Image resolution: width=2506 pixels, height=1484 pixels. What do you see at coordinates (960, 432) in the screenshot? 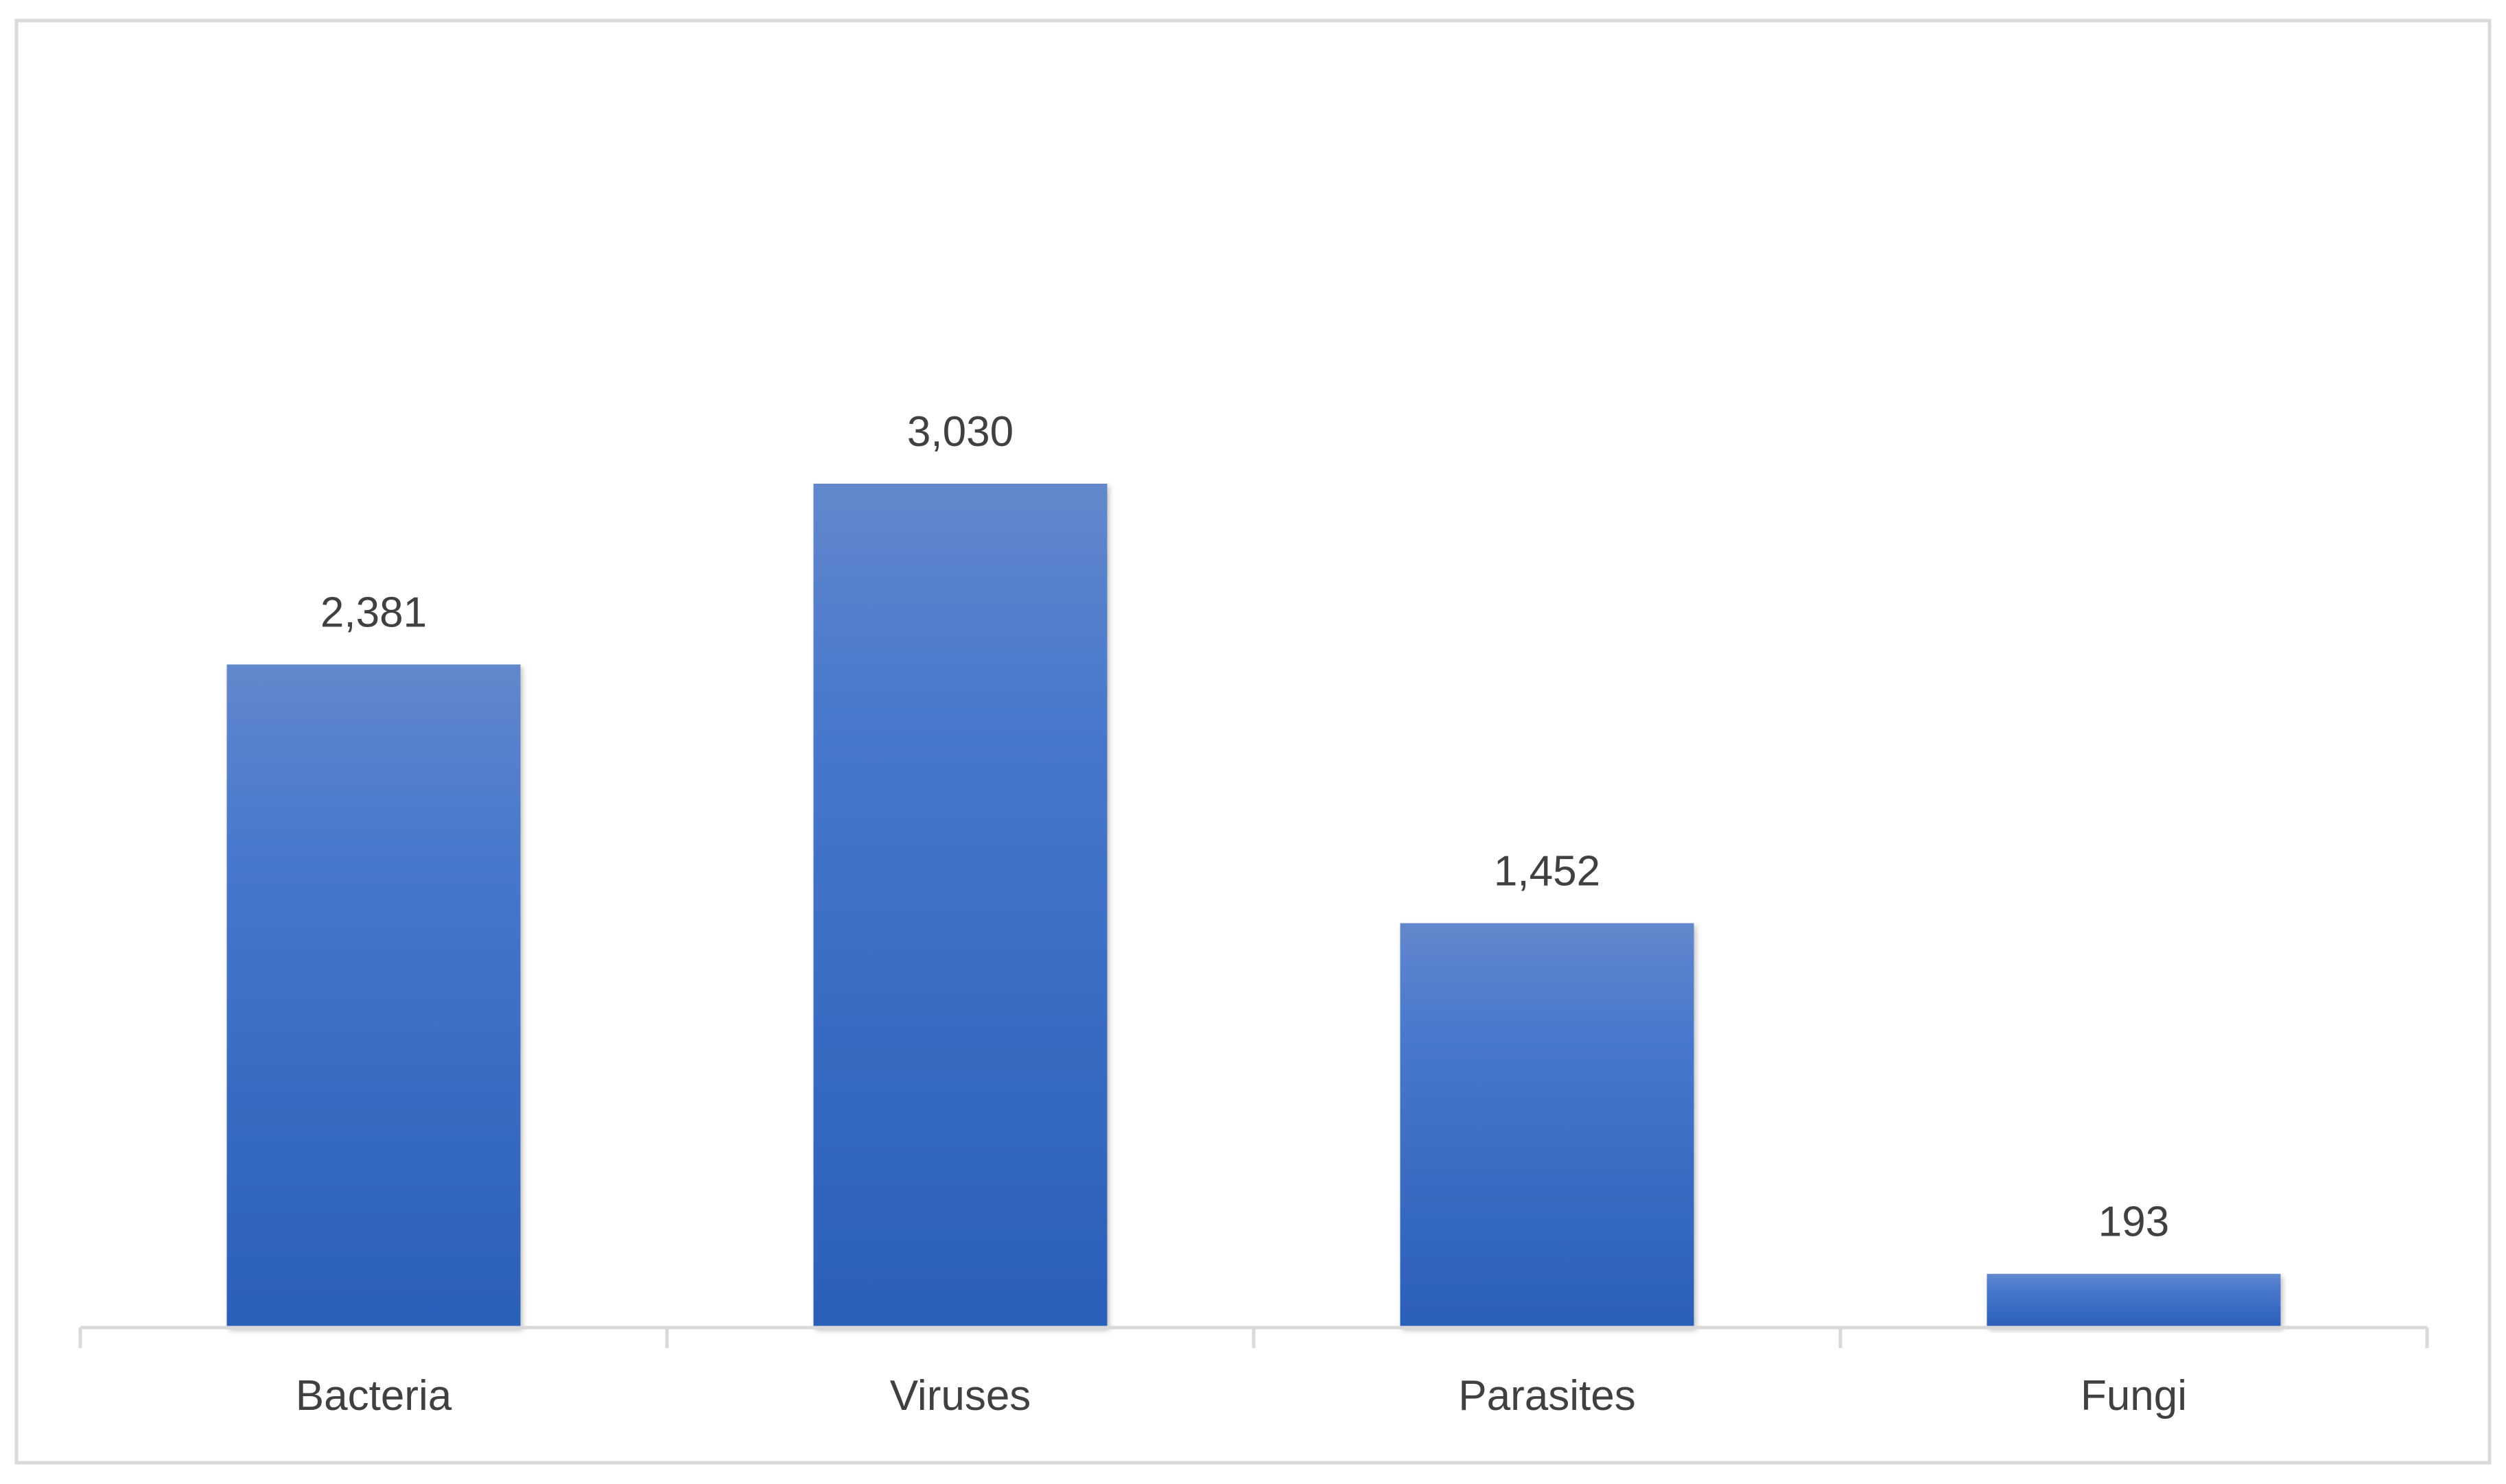
I see `value-label-viruses: 3,030` at bounding box center [960, 432].